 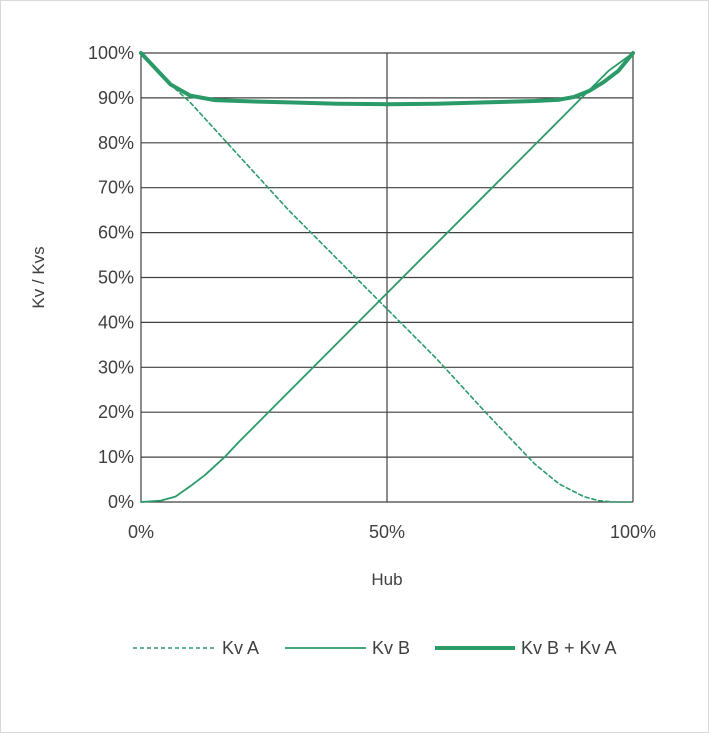 I want to click on legend-label: Kv A, so click(x=240, y=648).